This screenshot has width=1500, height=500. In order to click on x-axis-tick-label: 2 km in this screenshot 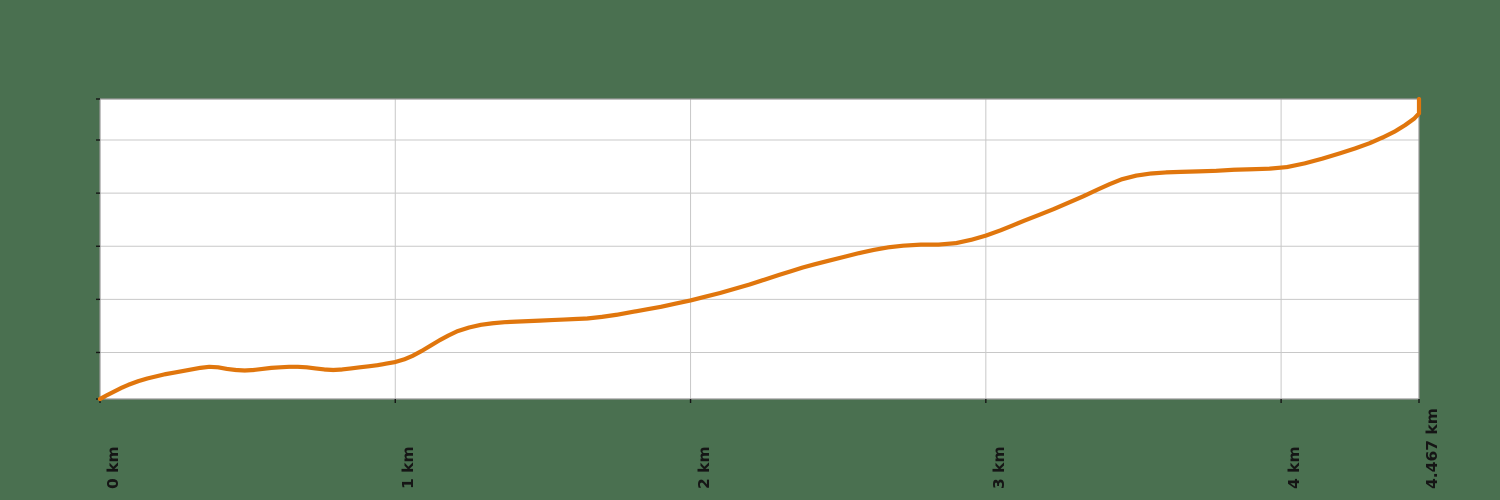, I will do `click(703, 467)`.